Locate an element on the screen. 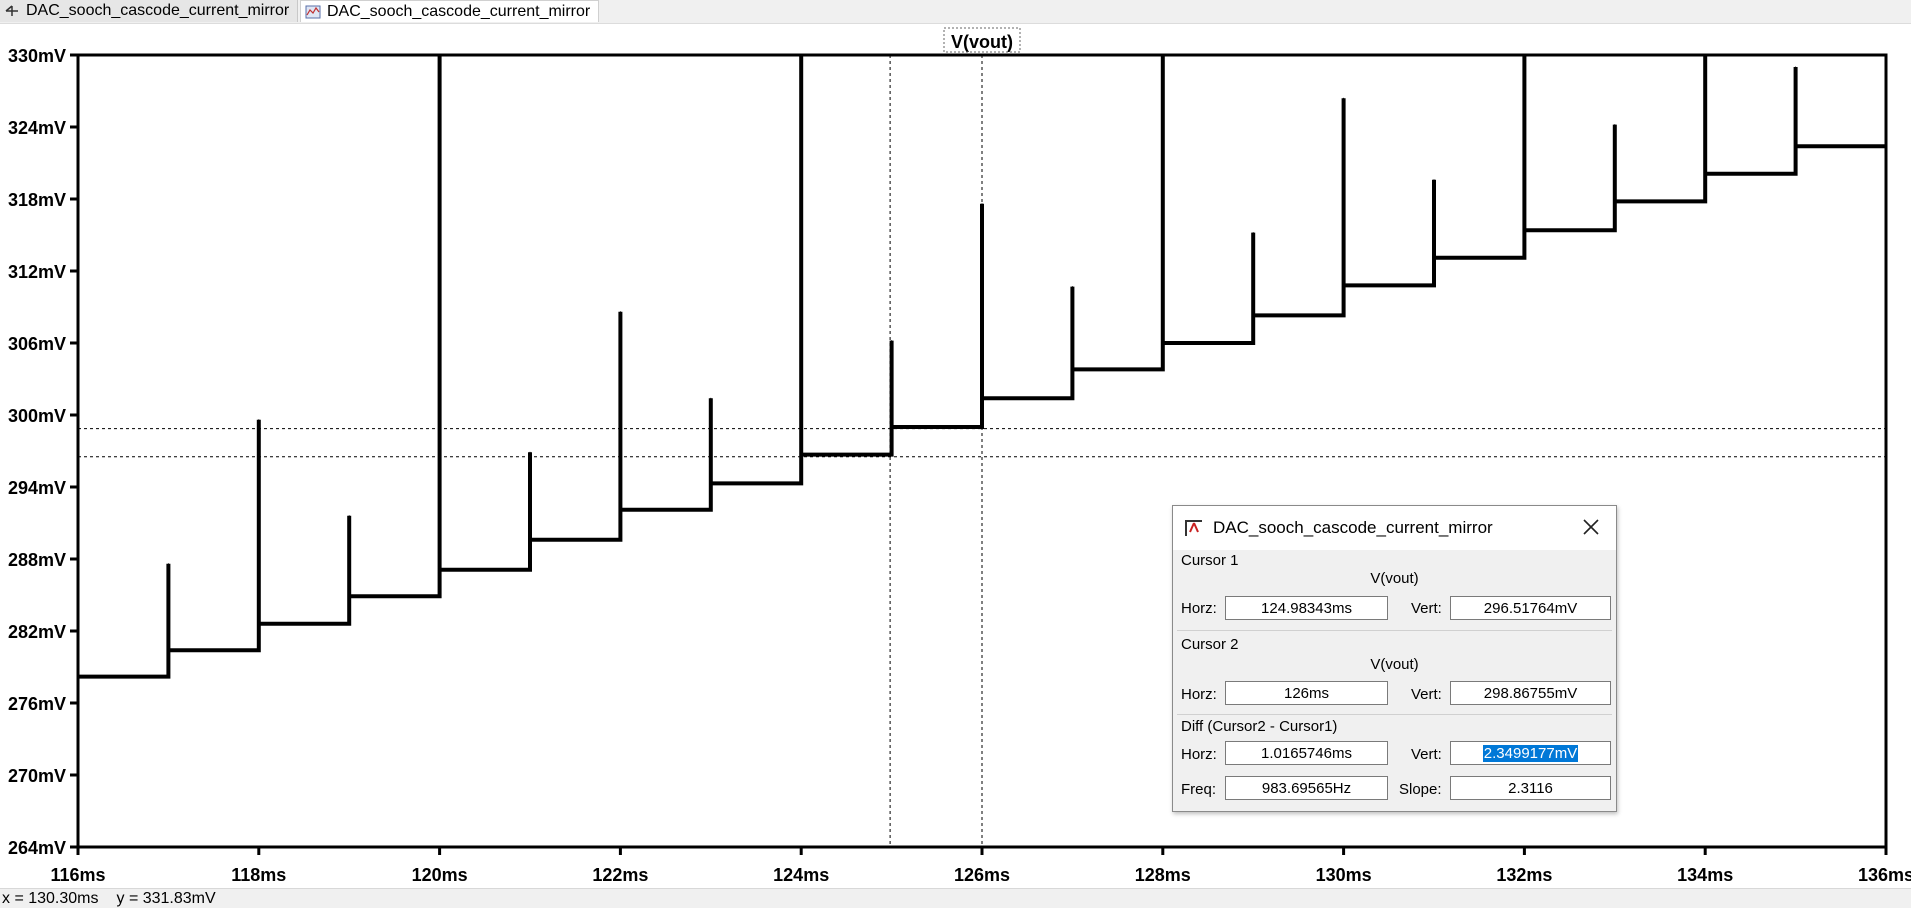 This screenshot has height=908, width=1911. tab-label: DAC_sooch_cascode_current_mirror is located at coordinates (158, 10).